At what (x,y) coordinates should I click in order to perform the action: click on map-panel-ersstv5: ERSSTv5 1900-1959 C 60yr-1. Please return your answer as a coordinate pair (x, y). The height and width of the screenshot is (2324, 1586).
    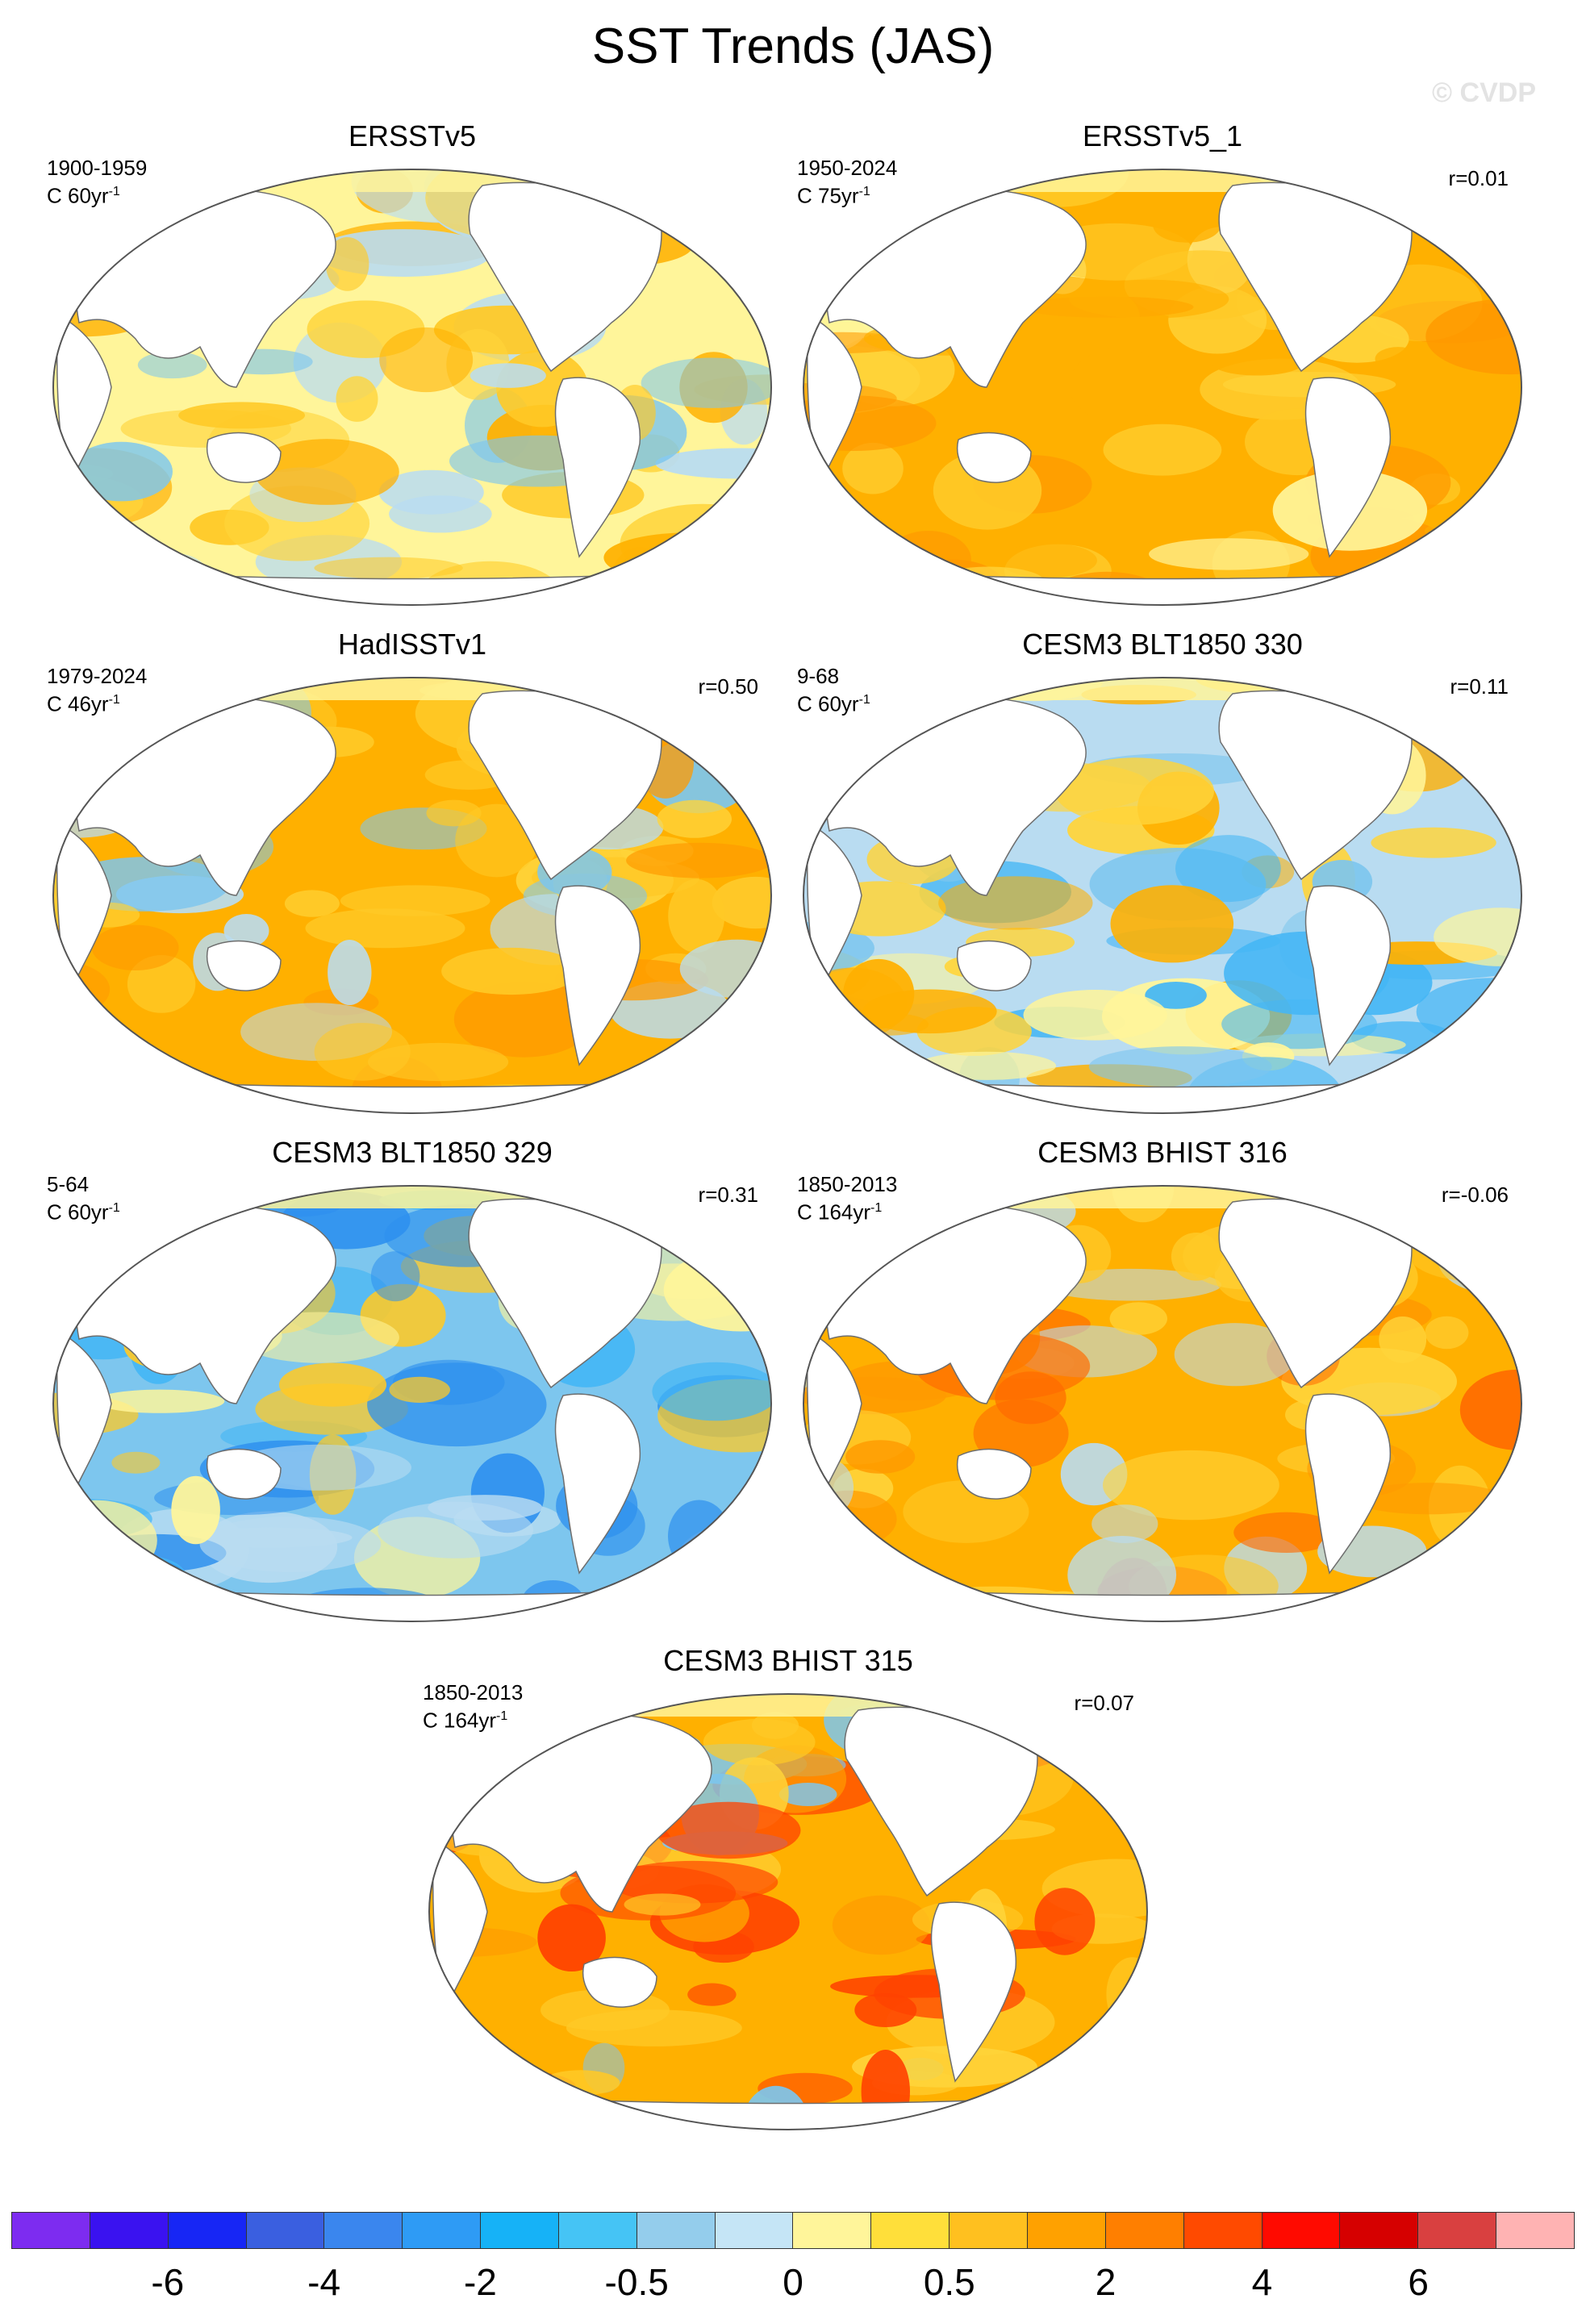
    Looking at the image, I should click on (413, 367).